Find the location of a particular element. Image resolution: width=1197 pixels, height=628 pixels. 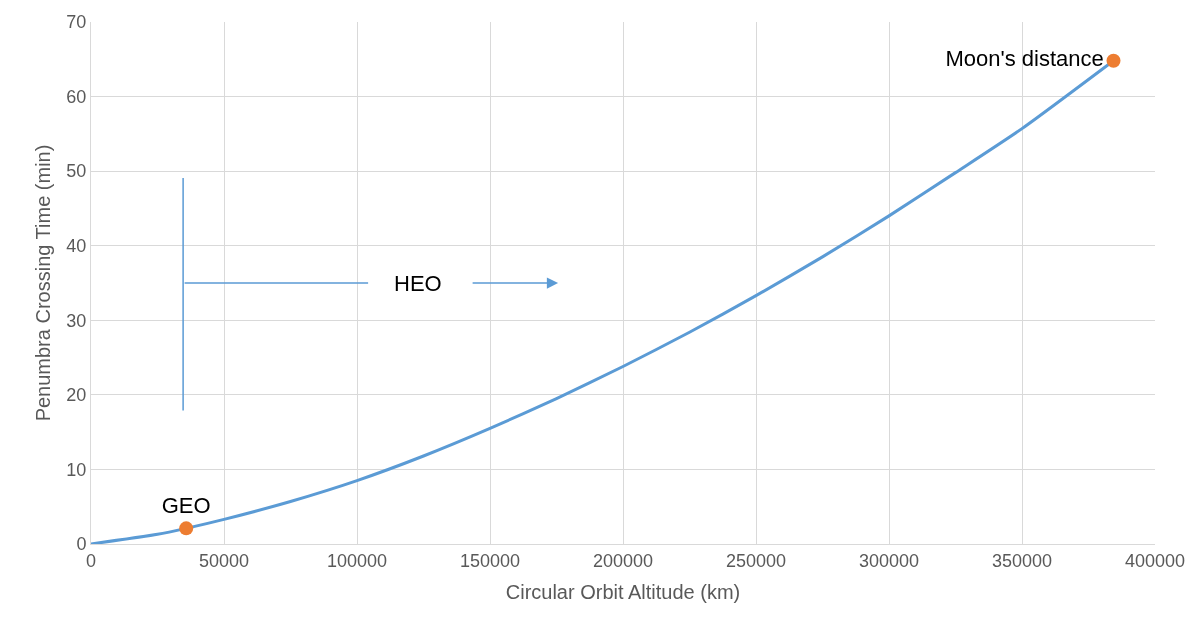

annotation: HEO is located at coordinates (418, 283).